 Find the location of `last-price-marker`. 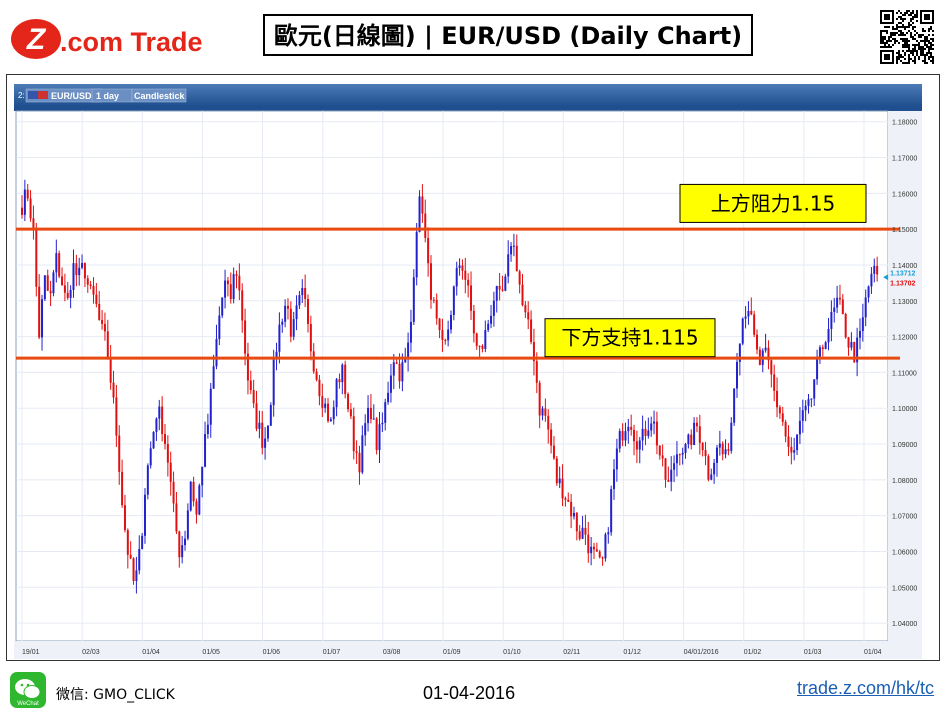

last-price-marker is located at coordinates (886, 277).